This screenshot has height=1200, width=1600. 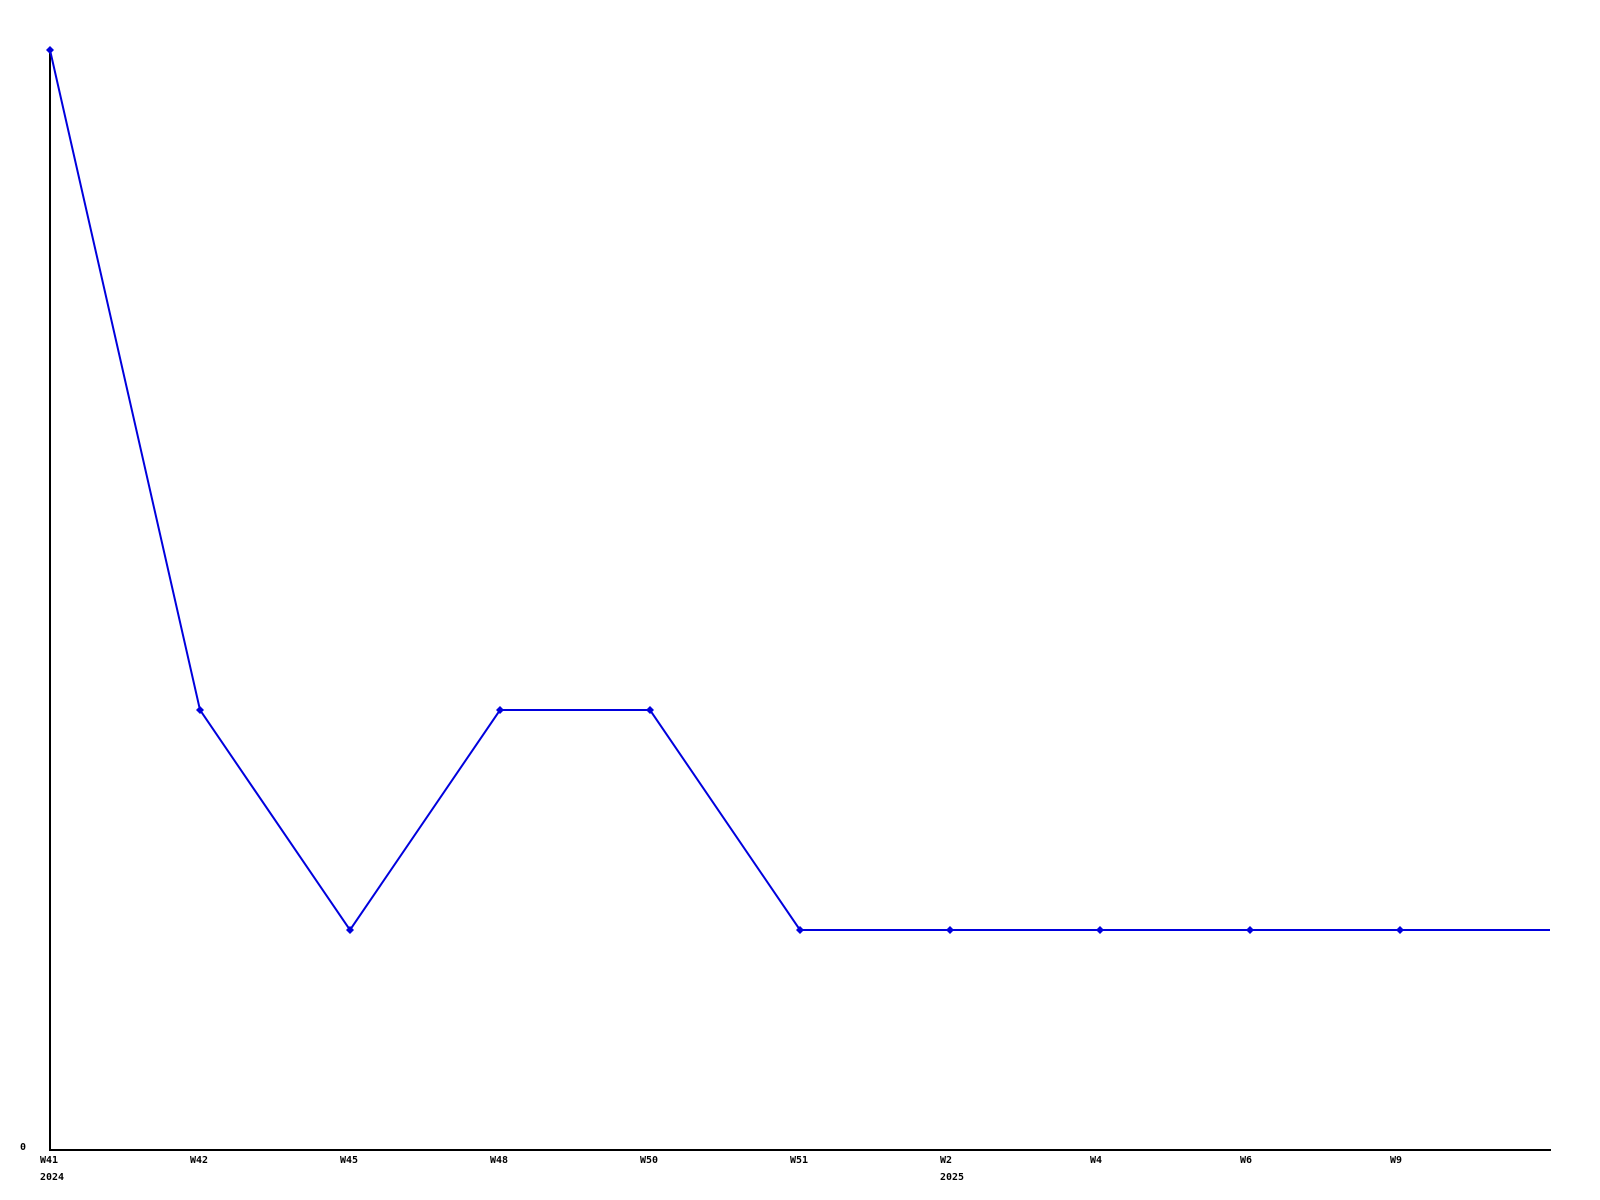 I want to click on x-tick-week: W42, so click(x=199, y=1160).